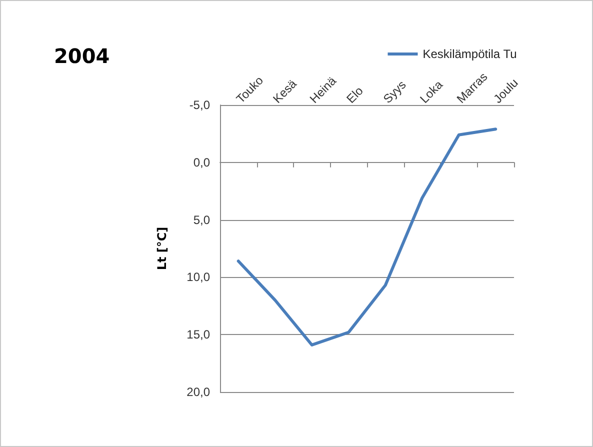 The width and height of the screenshot is (593, 447). What do you see at coordinates (201, 219) in the screenshot?
I see `y-tick-label: 5,0` at bounding box center [201, 219].